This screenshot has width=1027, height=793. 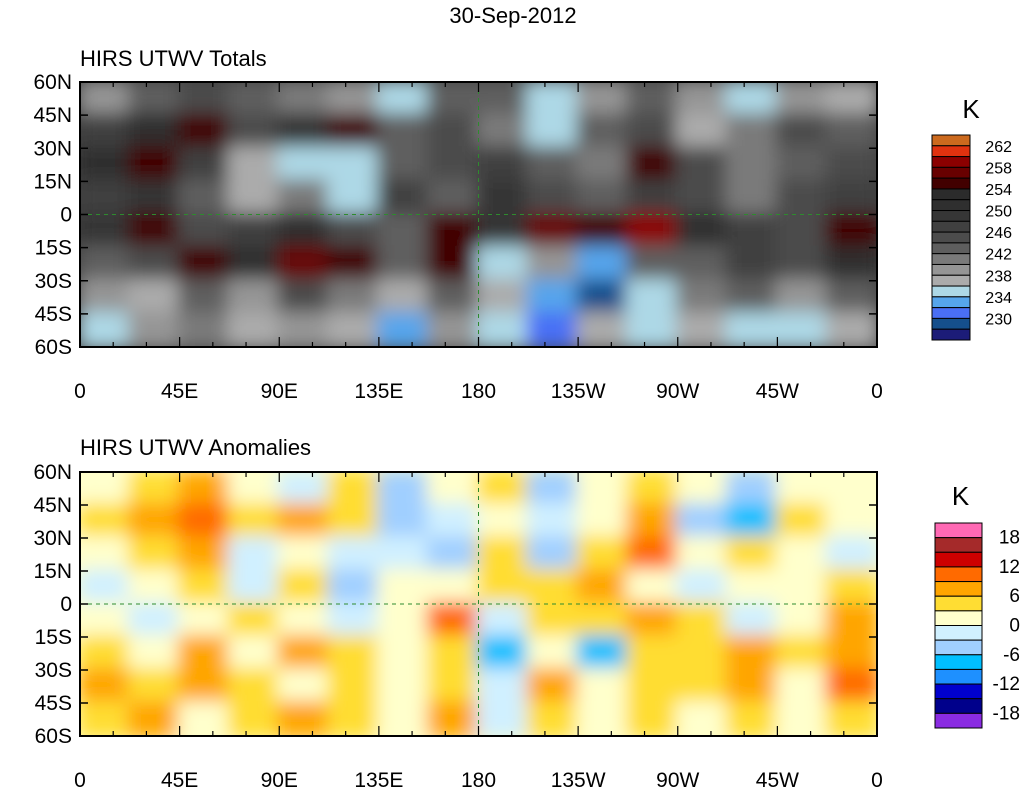 What do you see at coordinates (998, 190) in the screenshot?
I see `colorbar-label: 254` at bounding box center [998, 190].